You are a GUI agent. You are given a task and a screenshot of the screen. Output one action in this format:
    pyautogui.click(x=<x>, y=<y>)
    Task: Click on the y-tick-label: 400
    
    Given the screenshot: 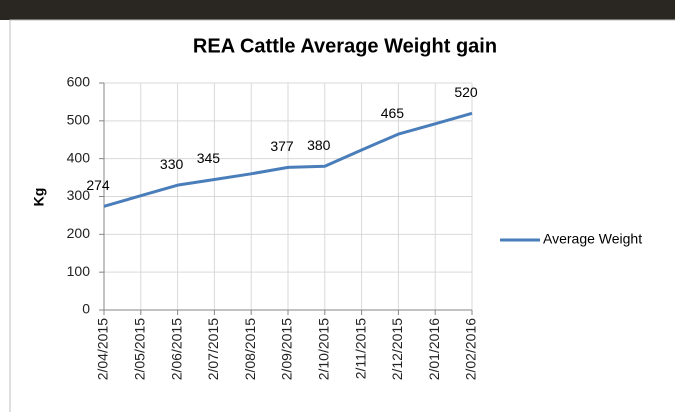 What is the action you would take?
    pyautogui.click(x=79, y=157)
    